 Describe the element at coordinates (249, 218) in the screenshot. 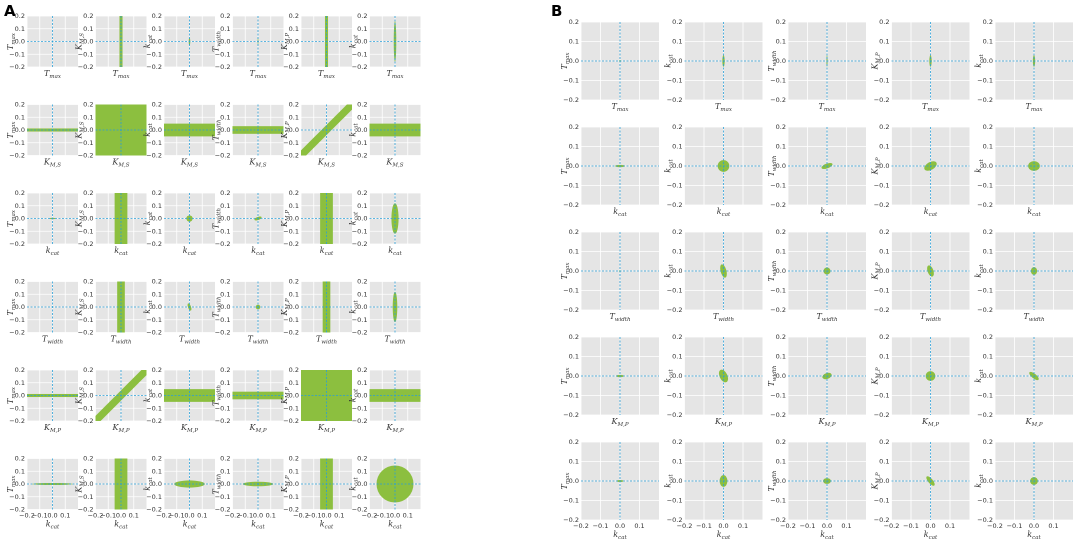

I see `subplot-pA-r2-c3: −0.2 −0.1 0.0 0.1 0.2` at that location.